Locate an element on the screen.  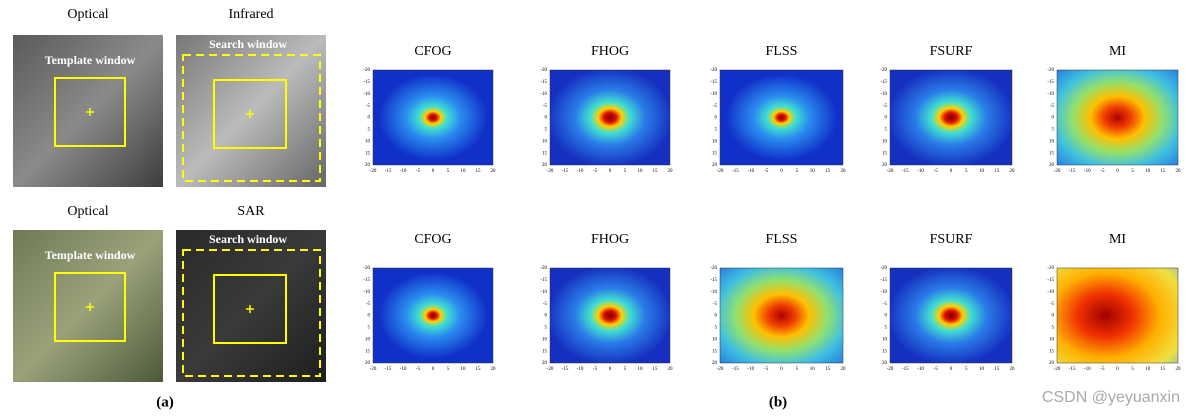
map-title: FHOG is located at coordinates (610, 51).